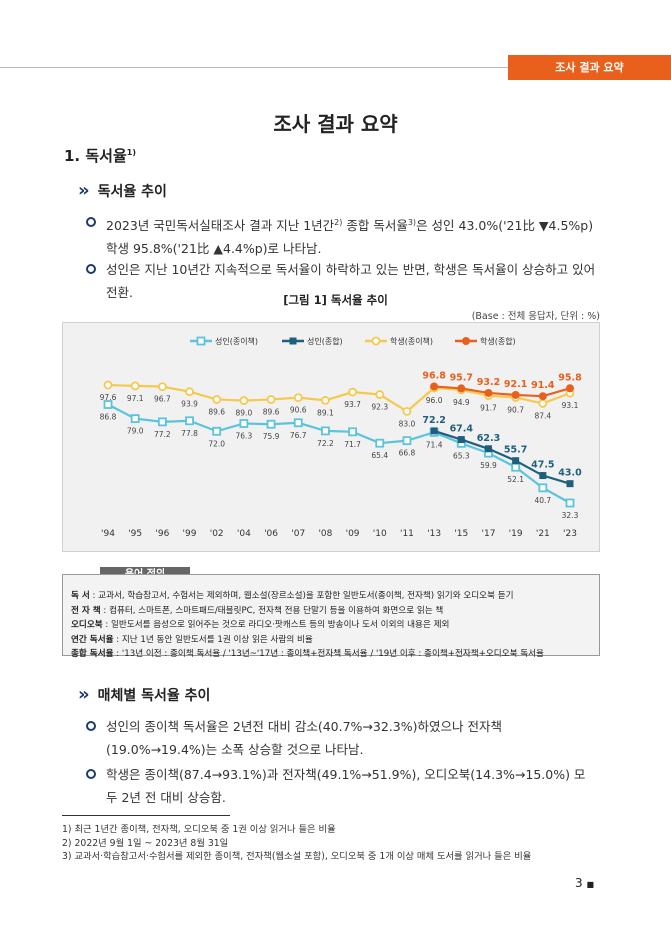  What do you see at coordinates (162, 434) in the screenshot?
I see `data-label: 77.2` at bounding box center [162, 434].